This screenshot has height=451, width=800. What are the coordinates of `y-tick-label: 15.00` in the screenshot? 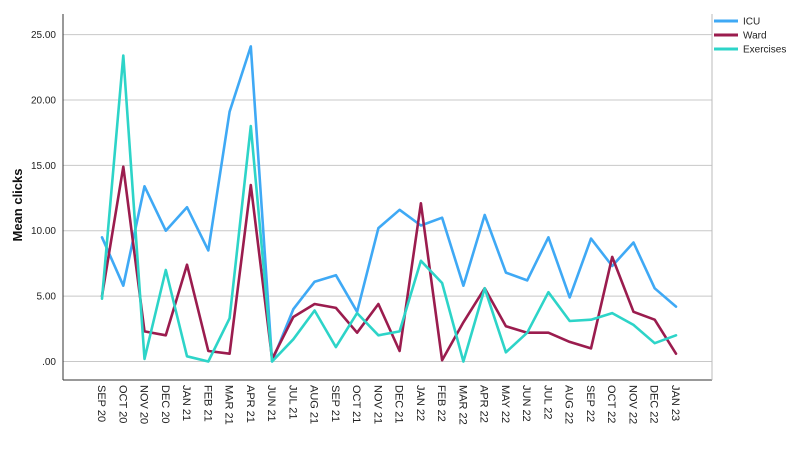 It's located at (43, 166).